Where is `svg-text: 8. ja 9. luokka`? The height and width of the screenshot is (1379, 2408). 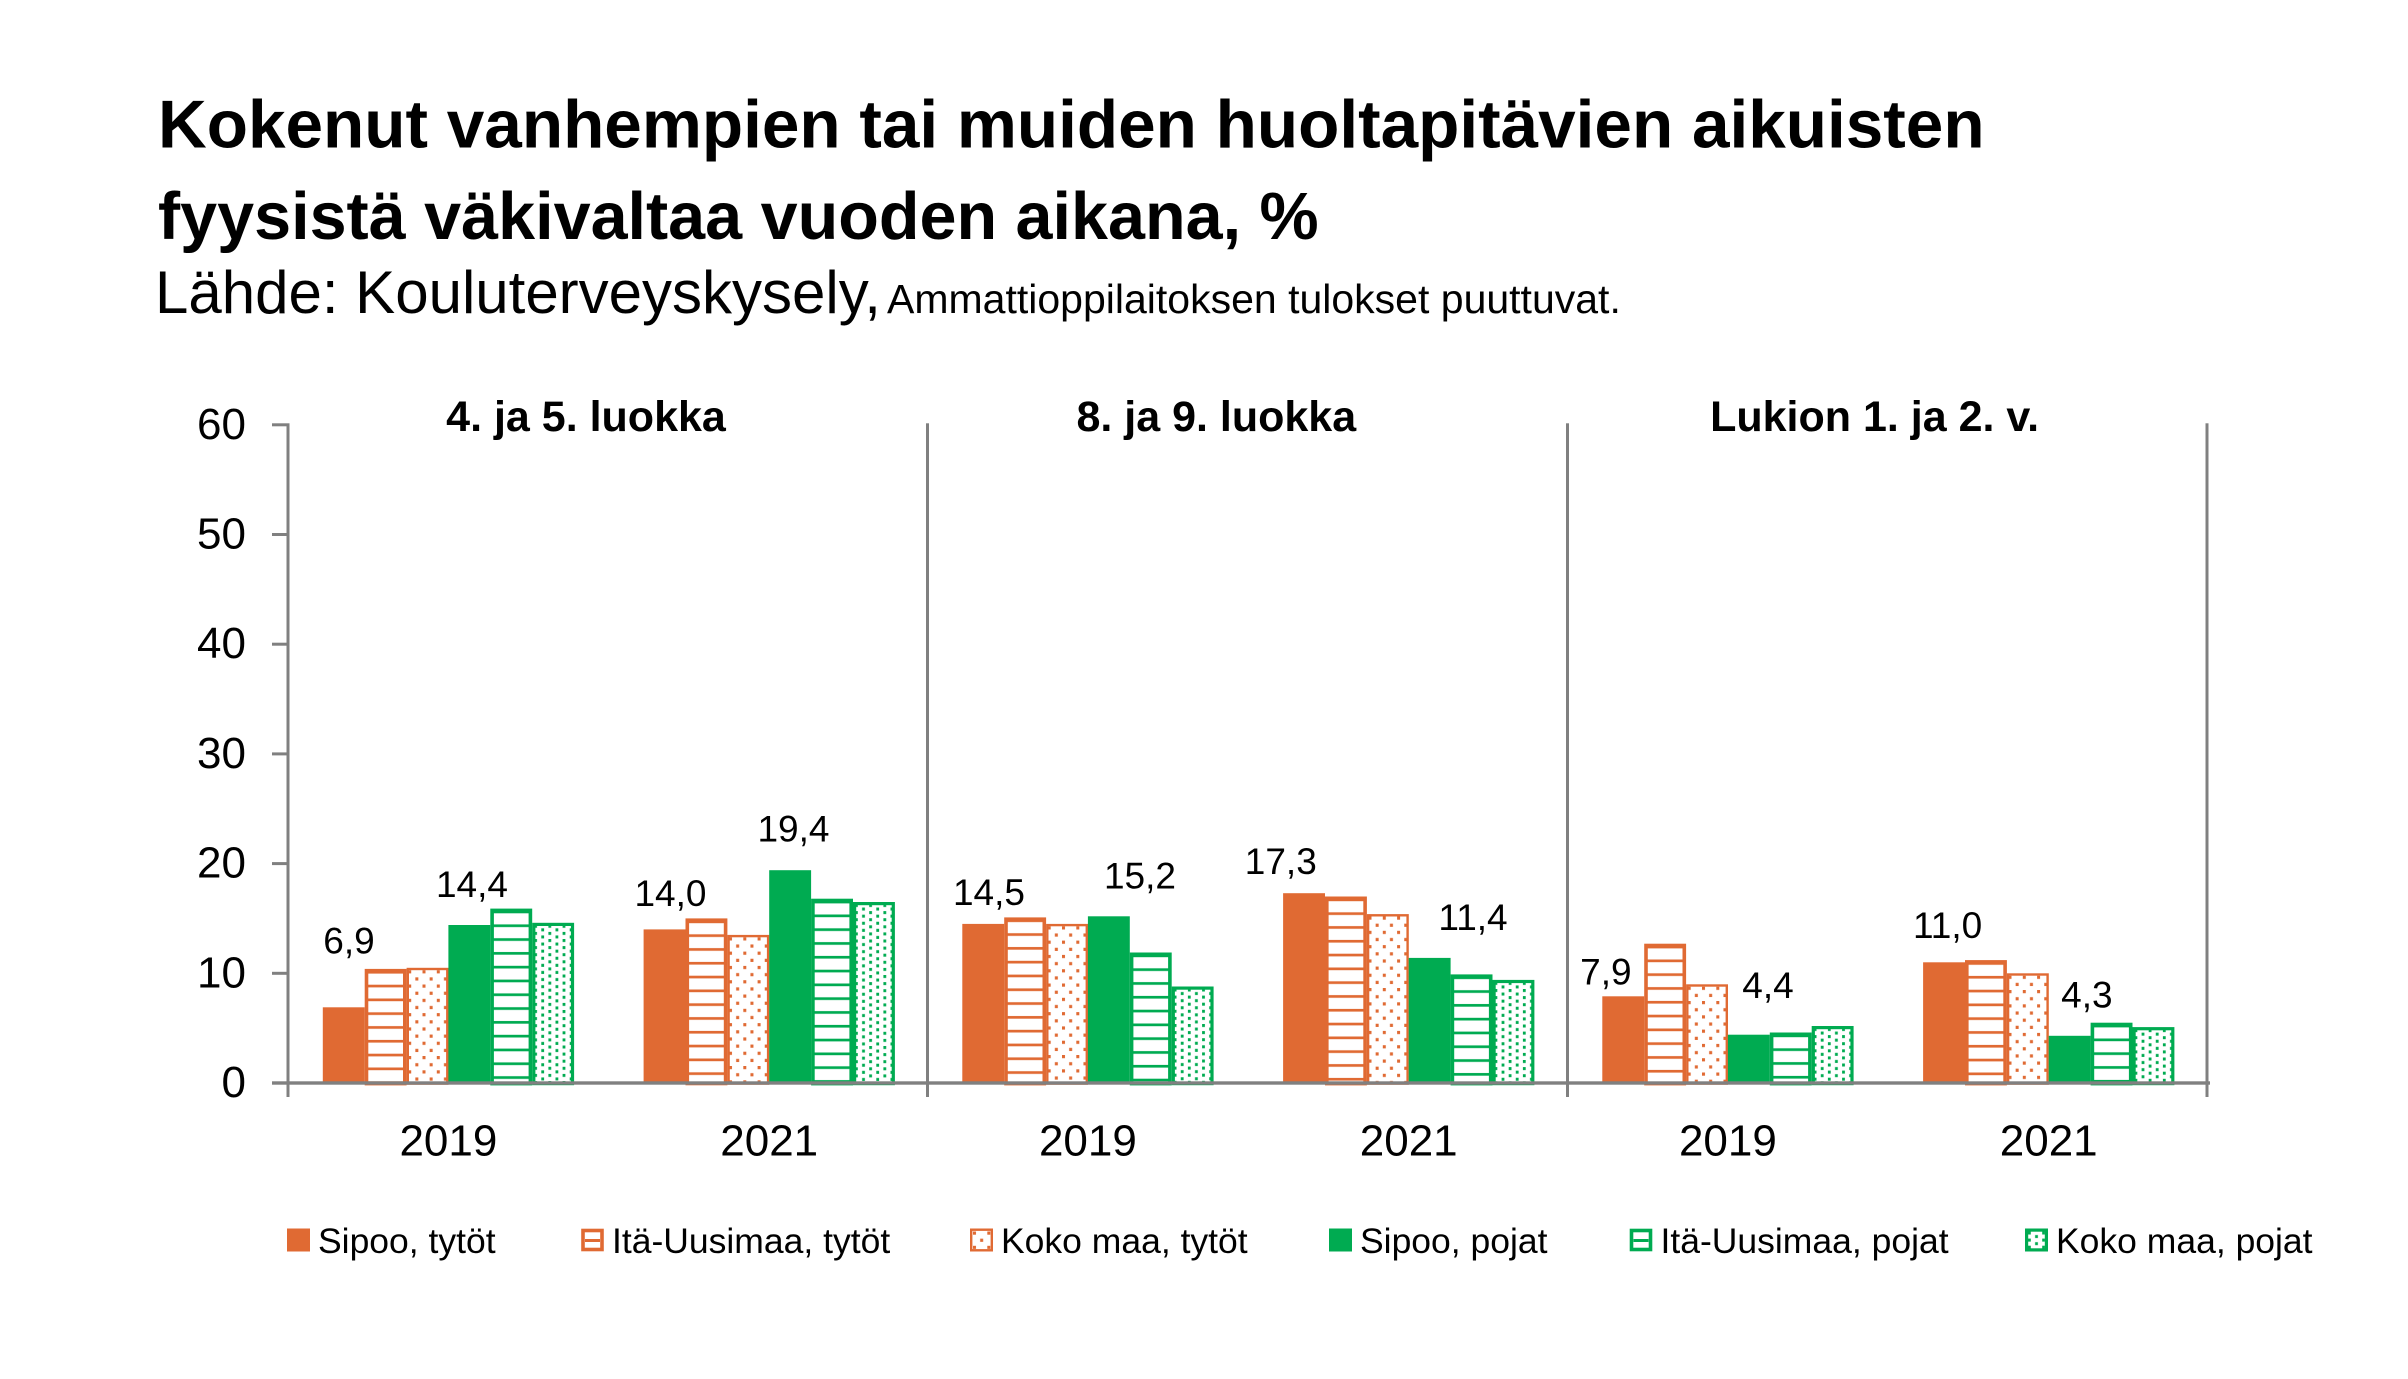
svg-text: 8. ja 9. luokka is located at coordinates (1216, 417).